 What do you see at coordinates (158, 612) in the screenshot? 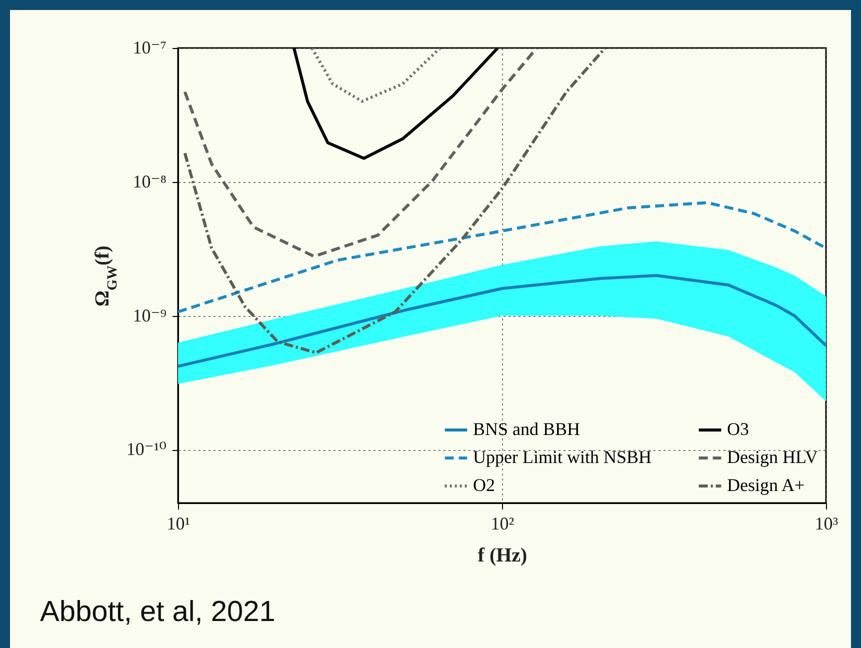
I see `text: Abbott, et al, 2021` at bounding box center [158, 612].